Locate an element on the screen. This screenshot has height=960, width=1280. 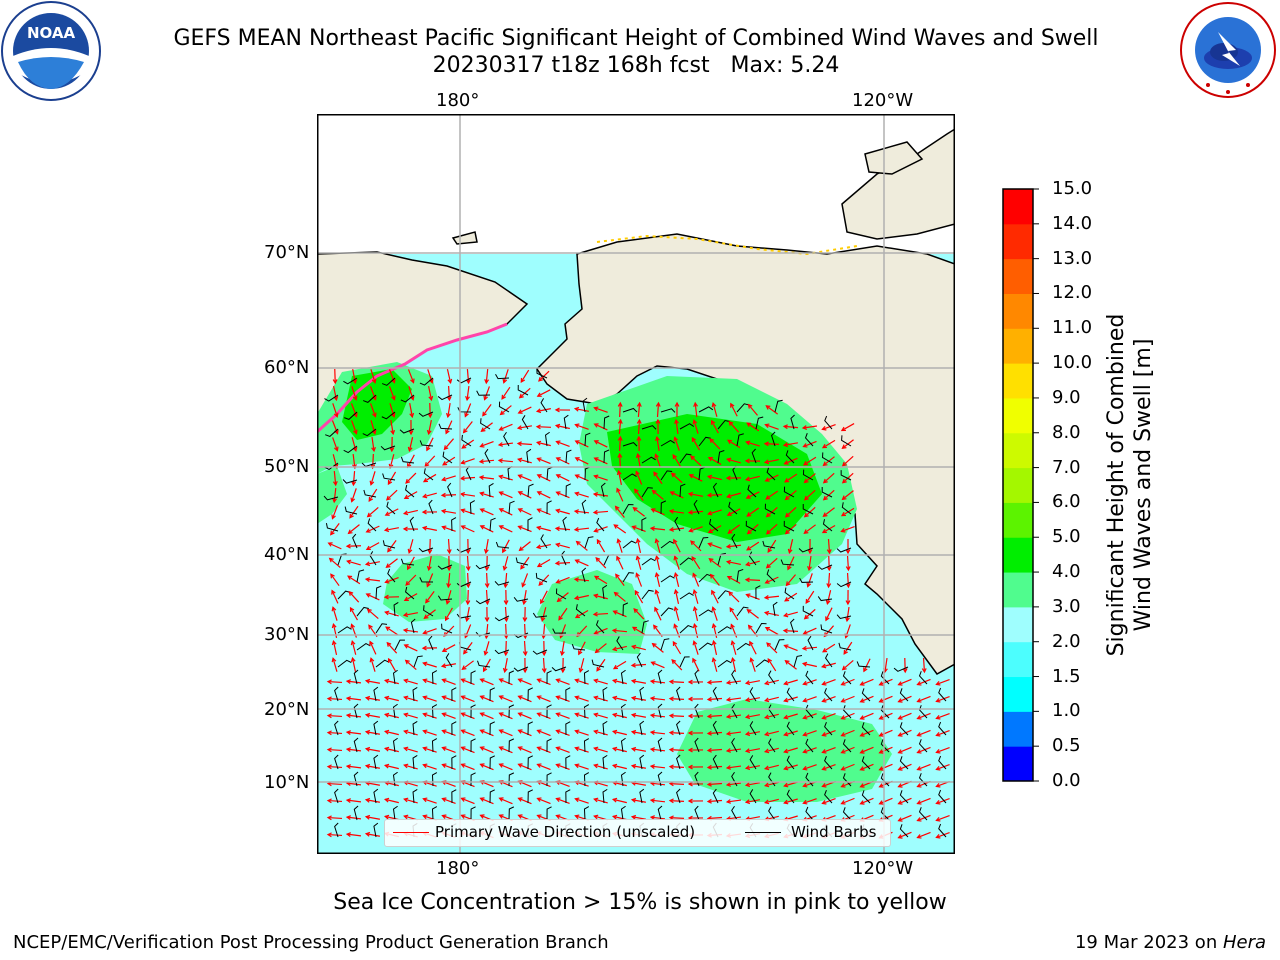
lat-label-30n: 30°N is located at coordinates (287, 634).